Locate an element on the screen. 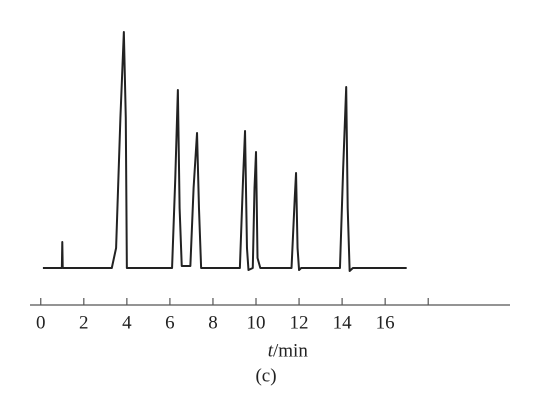 The height and width of the screenshot is (414, 538). x-axis-variable: t is located at coordinates (271, 350).